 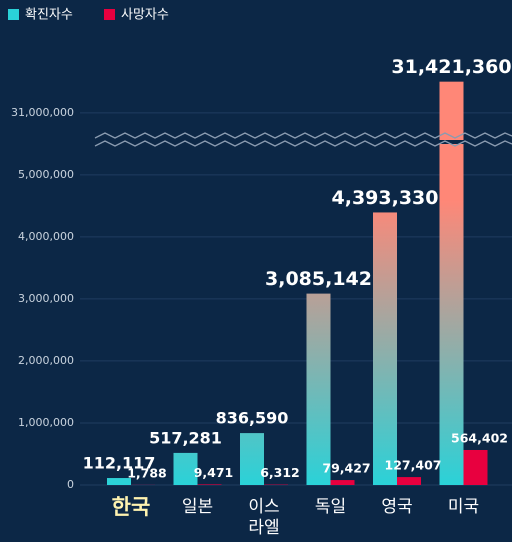 What do you see at coordinates (463, 507) in the screenshot?
I see `x-tick-label: 미국` at bounding box center [463, 507].